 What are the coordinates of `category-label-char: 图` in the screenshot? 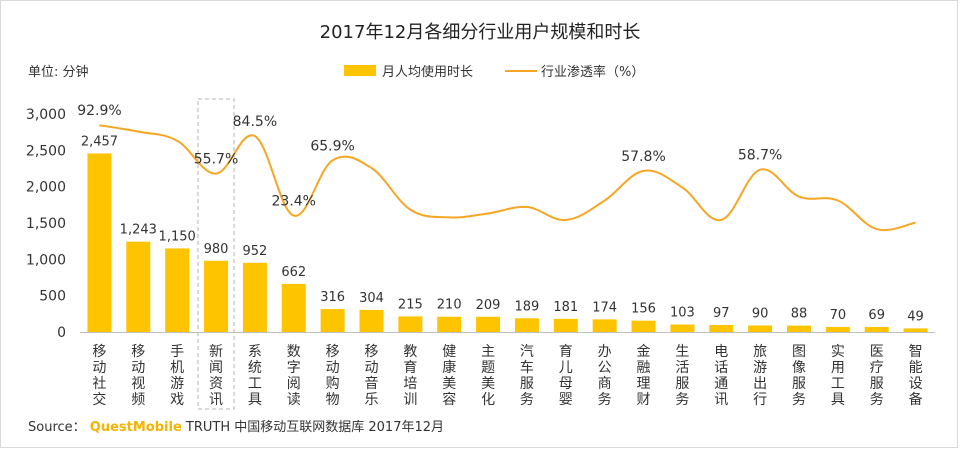 It's located at (799, 352).